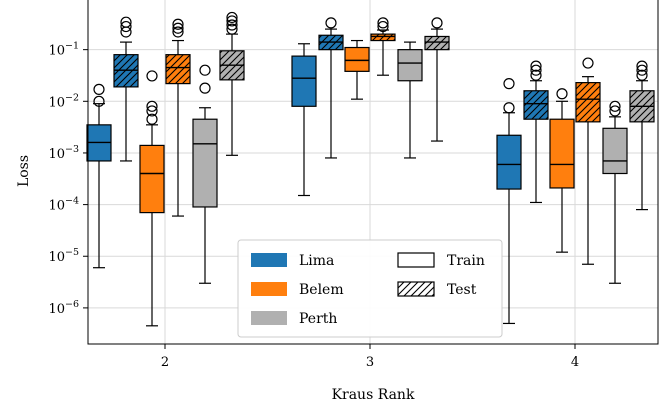 The width and height of the screenshot is (672, 408). Describe the element at coordinates (126, 89) in the screenshot. I see `box-2-lima-test` at that location.